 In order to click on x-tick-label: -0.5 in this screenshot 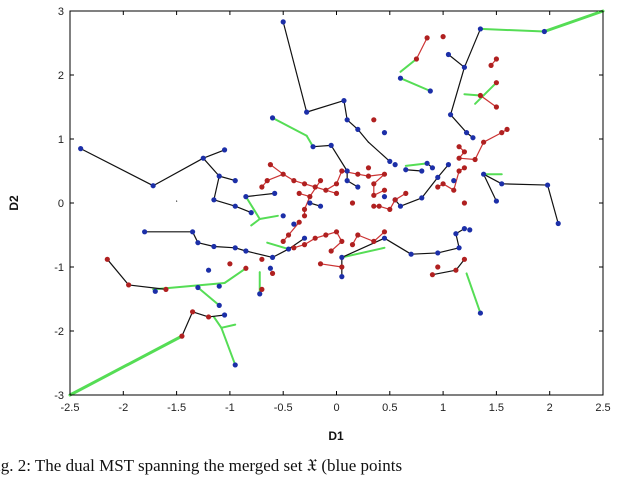, I will do `click(283, 408)`.